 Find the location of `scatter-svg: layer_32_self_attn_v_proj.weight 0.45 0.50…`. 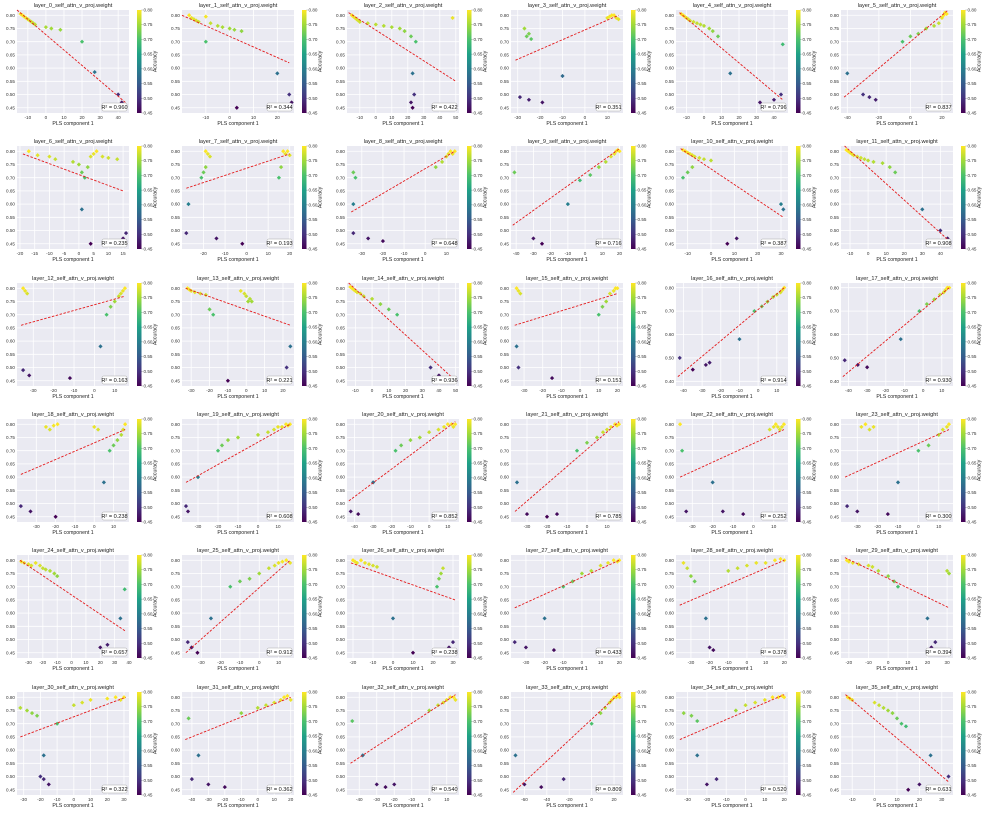

scatter-svg: layer_32_self_attn_v_proj.weight 0.45 0.50… is located at coordinates (412, 747).